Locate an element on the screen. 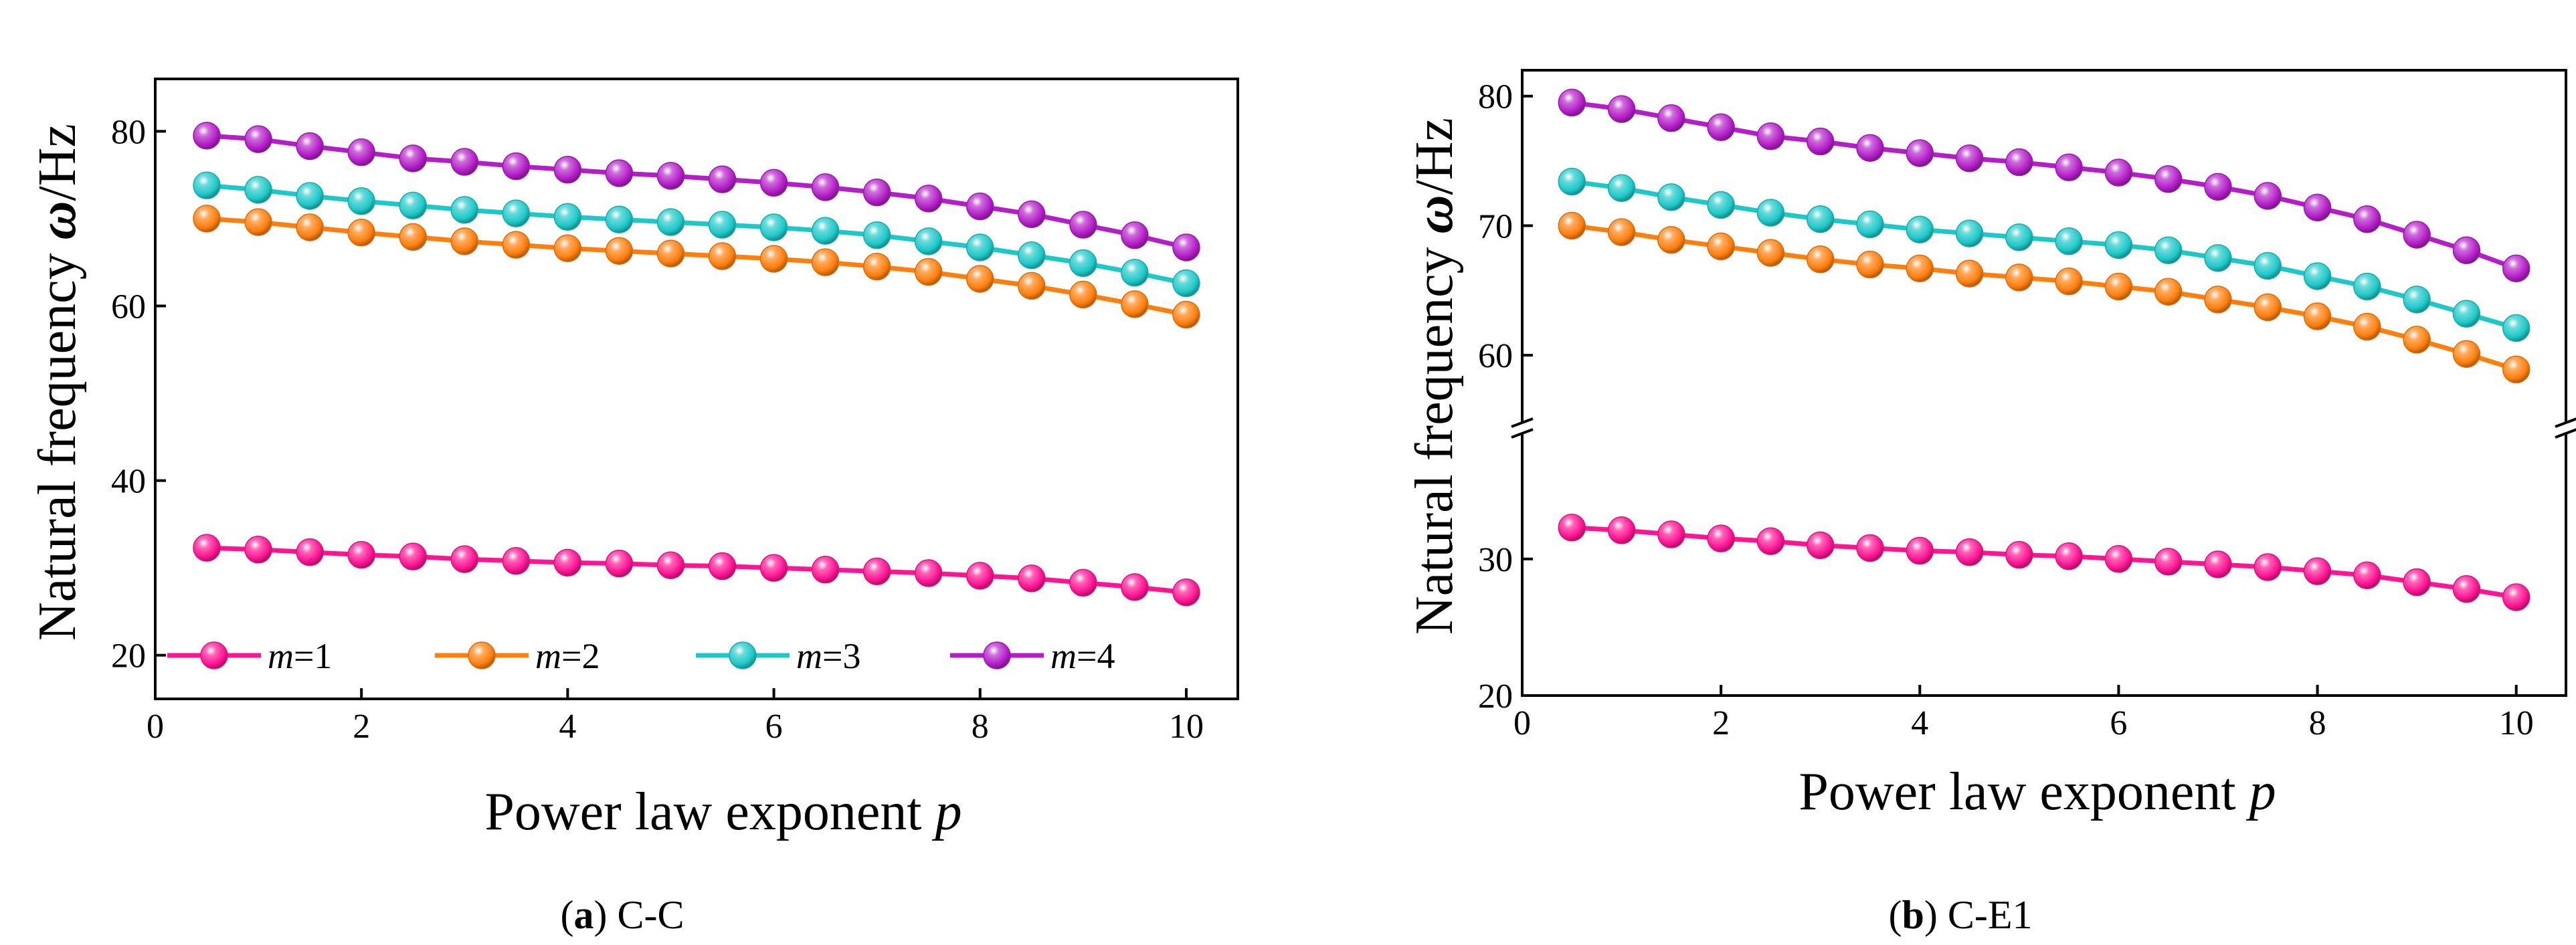  series-m=1 is located at coordinates (696, 570).